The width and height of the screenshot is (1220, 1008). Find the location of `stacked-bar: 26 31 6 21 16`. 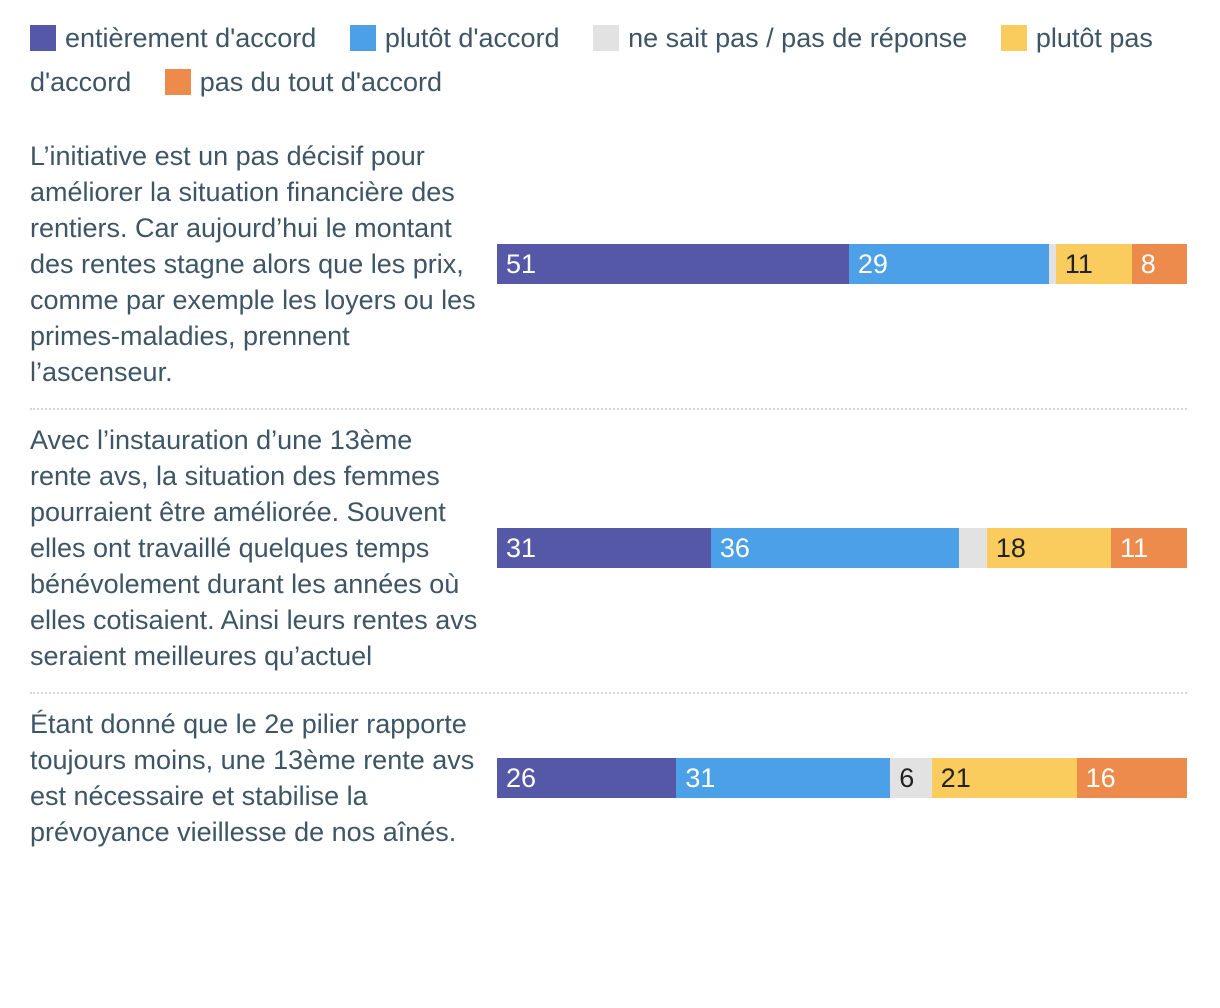

stacked-bar: 26 31 6 21 16 is located at coordinates (842, 778).